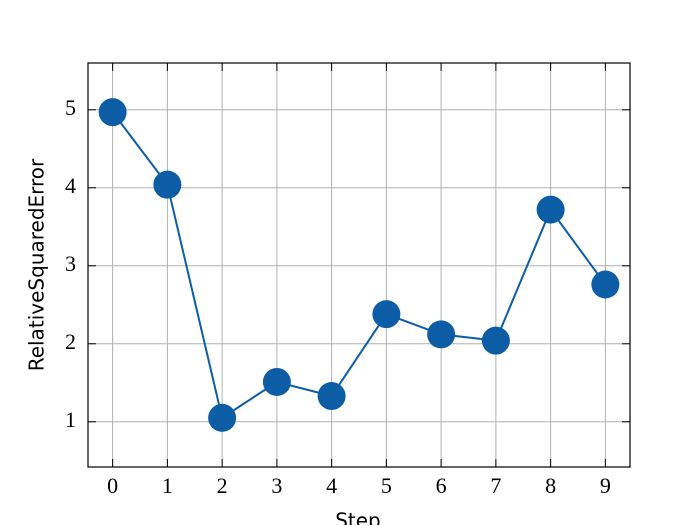 The image size is (700, 525). What do you see at coordinates (167, 485) in the screenshot?
I see `x-tick-label: 1` at bounding box center [167, 485].